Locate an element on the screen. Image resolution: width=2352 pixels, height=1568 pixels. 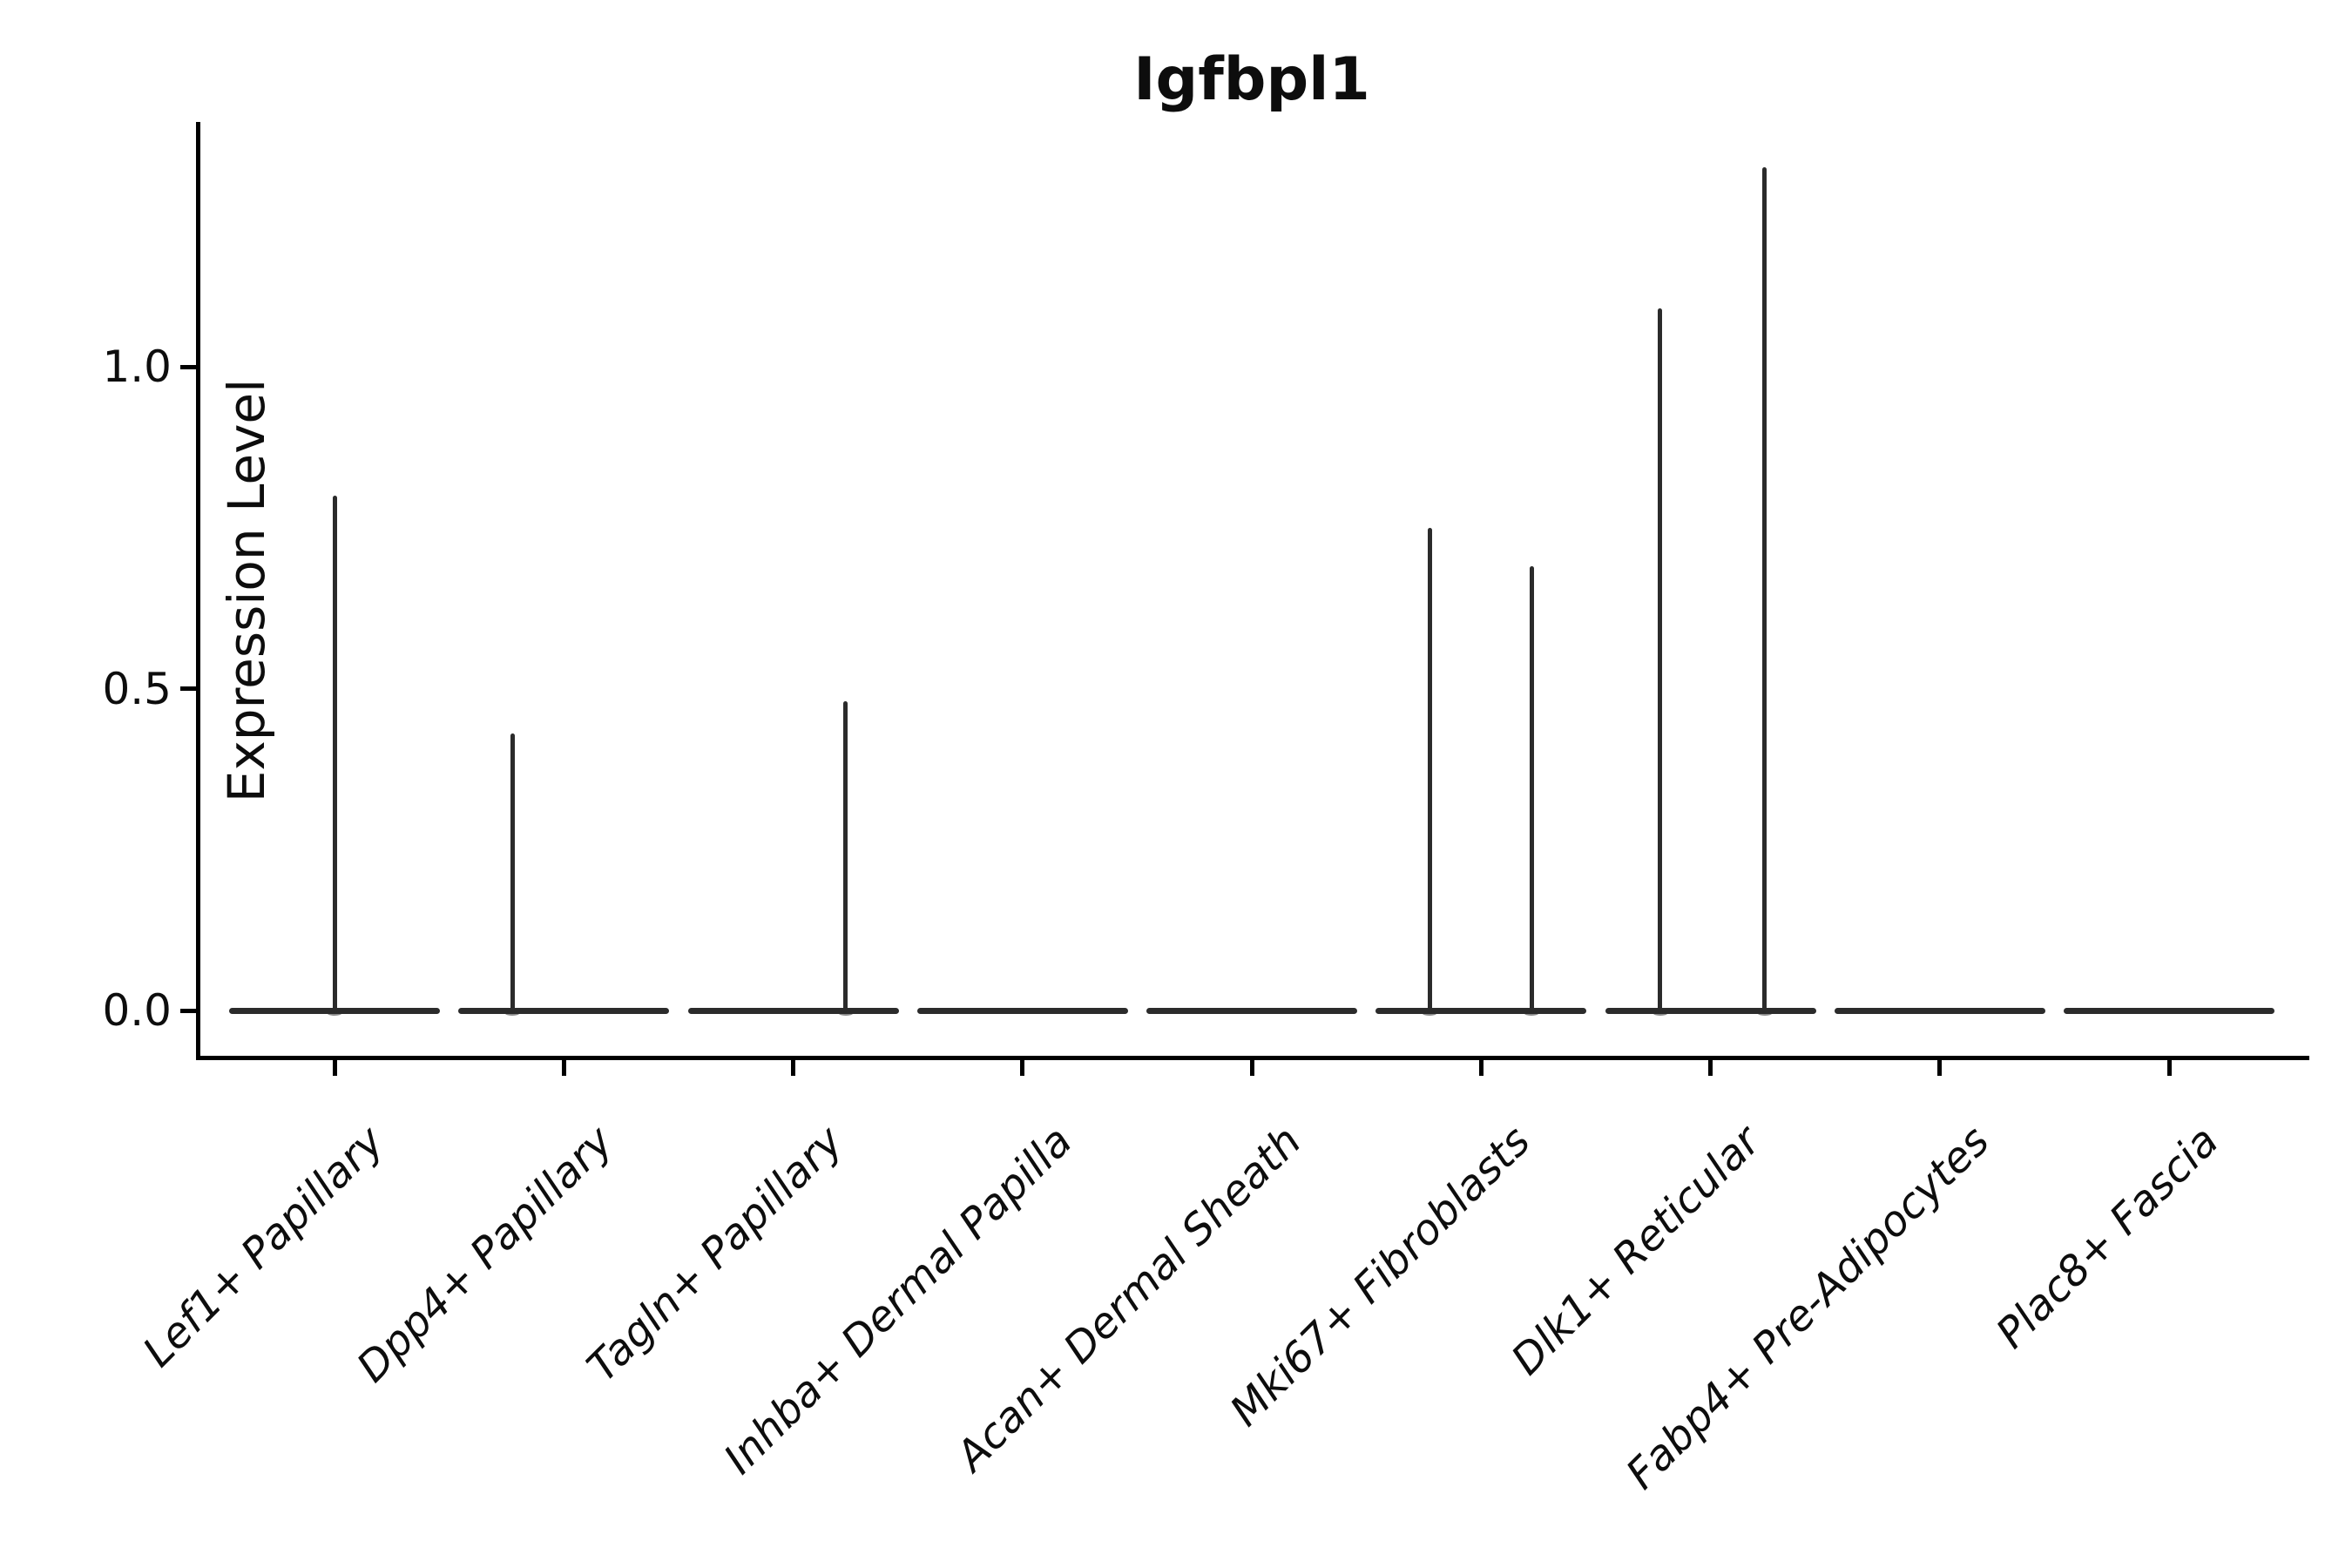
x-tick-label: Plac8+ Fascia is located at coordinates (2107, 1237).